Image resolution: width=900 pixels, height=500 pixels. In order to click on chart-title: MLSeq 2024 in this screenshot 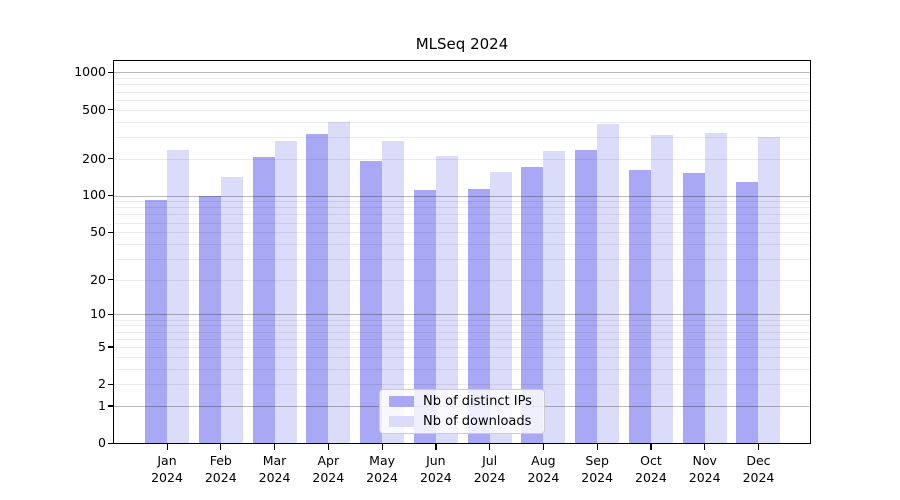, I will do `click(462, 44)`.